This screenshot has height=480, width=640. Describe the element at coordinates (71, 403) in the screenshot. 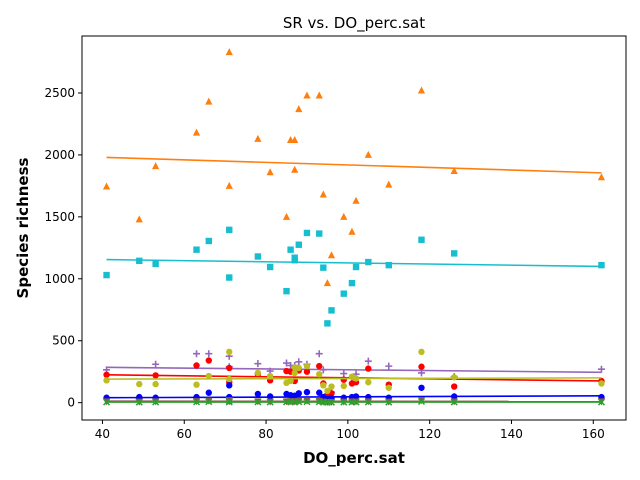

I see `y-tick-label: 0` at that location.